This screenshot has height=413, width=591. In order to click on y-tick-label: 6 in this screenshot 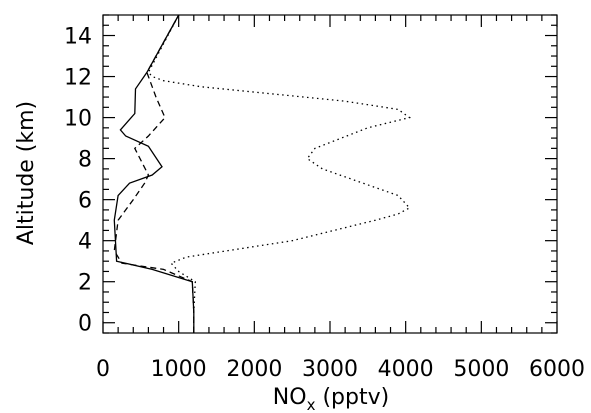, I will do `click(85, 201)`.